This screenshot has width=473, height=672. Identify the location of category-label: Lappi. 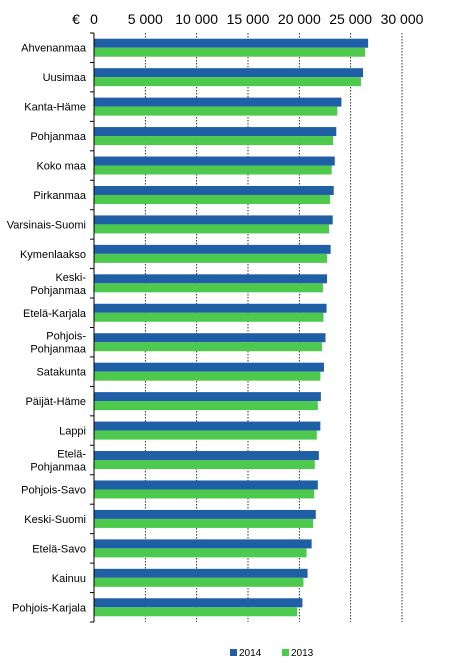
(72, 432).